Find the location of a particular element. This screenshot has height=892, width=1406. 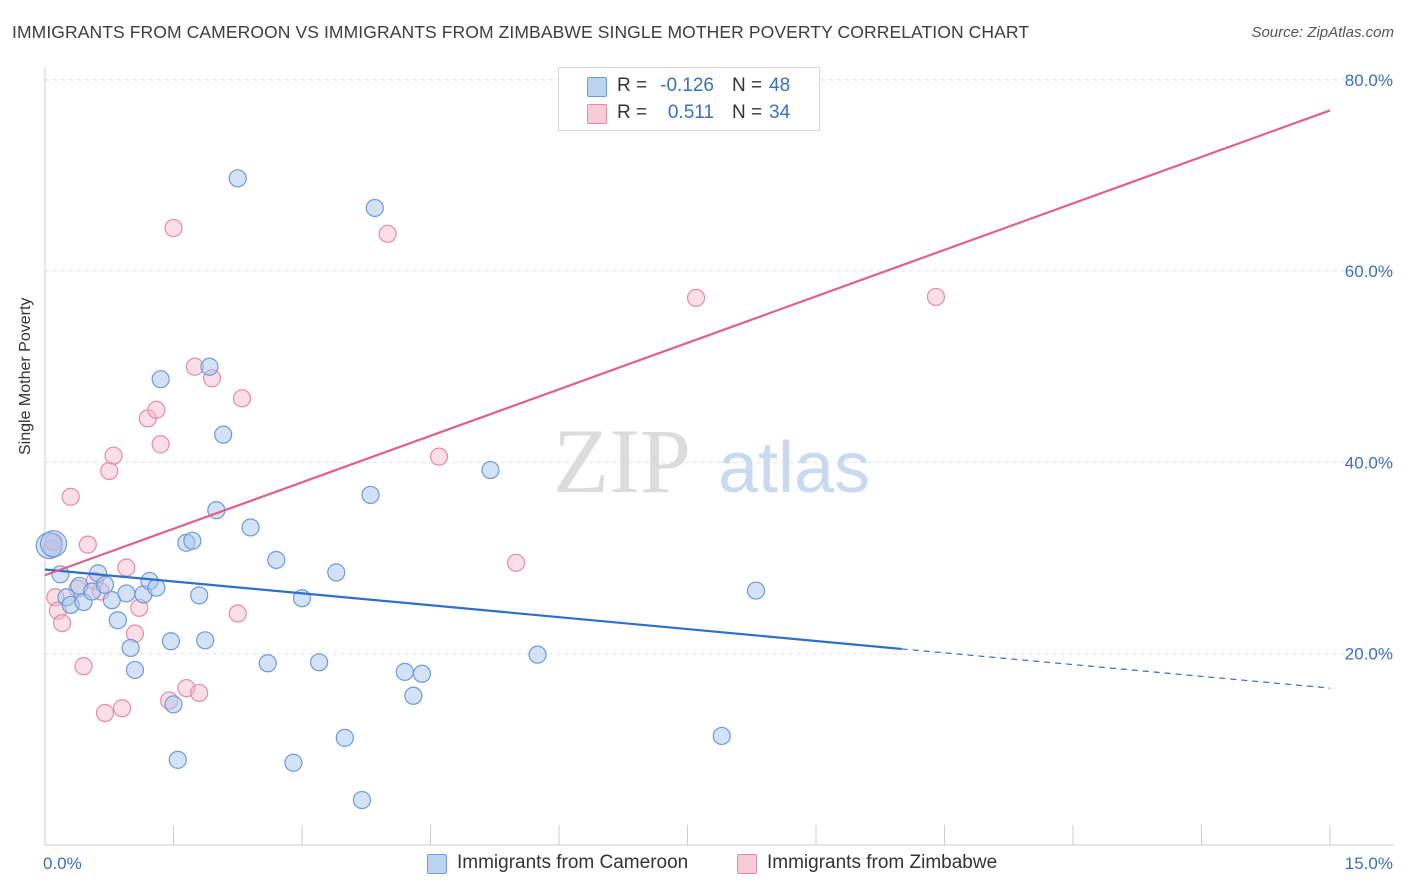

bottom-swatch-cameroon is located at coordinates (437, 864).